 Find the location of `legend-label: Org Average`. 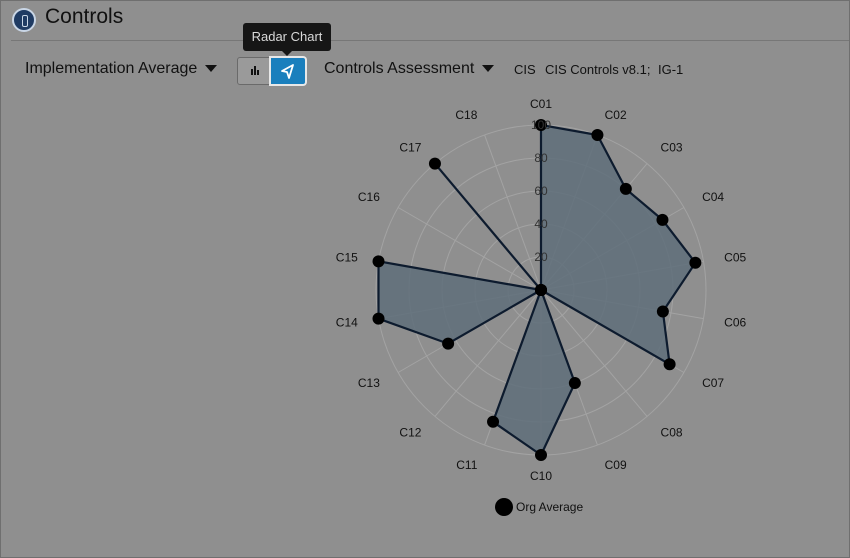

legend-label: Org Average is located at coordinates (549, 507).